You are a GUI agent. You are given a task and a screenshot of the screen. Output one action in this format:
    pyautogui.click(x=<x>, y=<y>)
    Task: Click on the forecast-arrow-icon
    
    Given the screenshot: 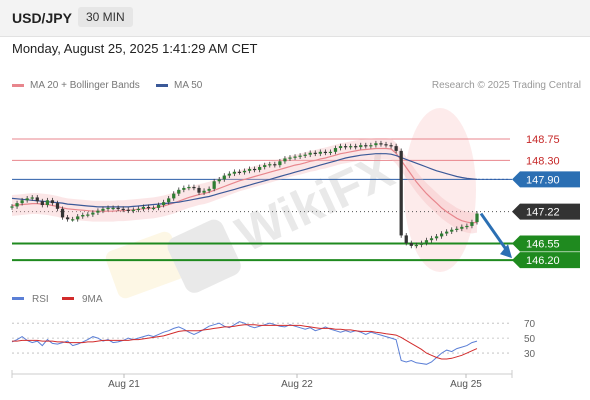 What is the action you would take?
    pyautogui.click(x=495, y=235)
    